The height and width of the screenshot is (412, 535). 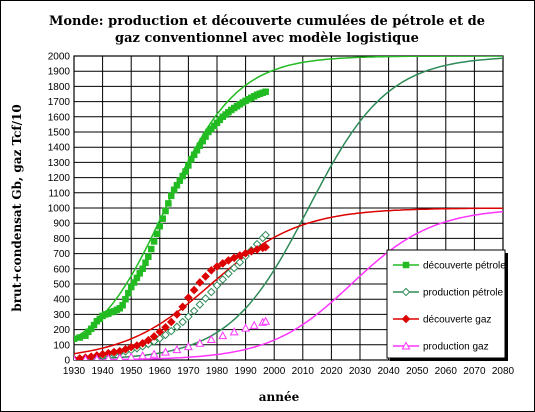 What do you see at coordinates (160, 371) in the screenshot?
I see `x-tick-label: 1960` at bounding box center [160, 371].